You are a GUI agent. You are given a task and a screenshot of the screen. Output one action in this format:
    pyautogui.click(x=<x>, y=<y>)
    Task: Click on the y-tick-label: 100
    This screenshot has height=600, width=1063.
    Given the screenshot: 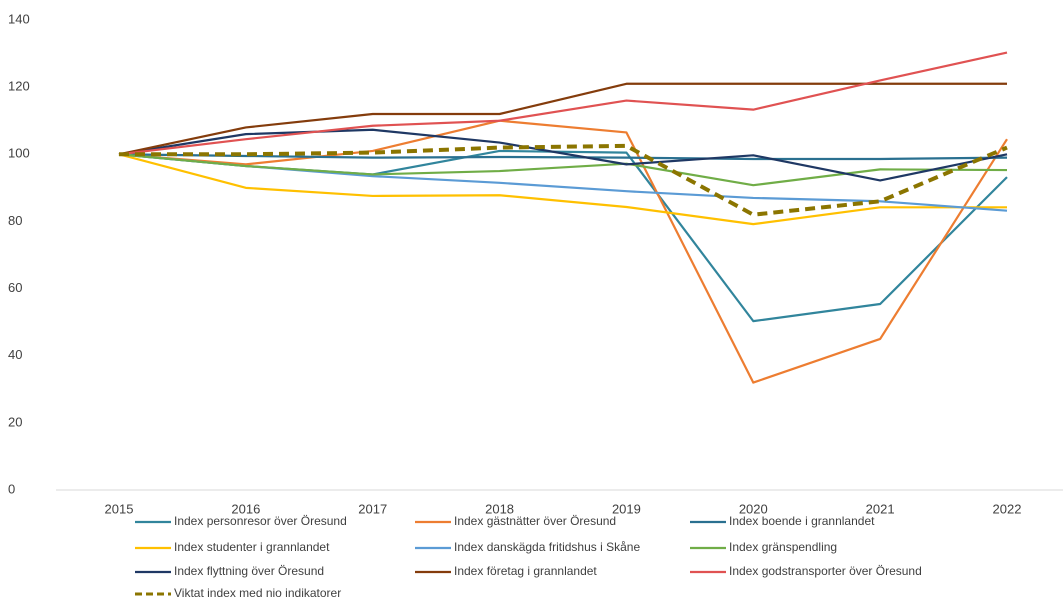 What is the action you would take?
    pyautogui.click(x=19, y=153)
    